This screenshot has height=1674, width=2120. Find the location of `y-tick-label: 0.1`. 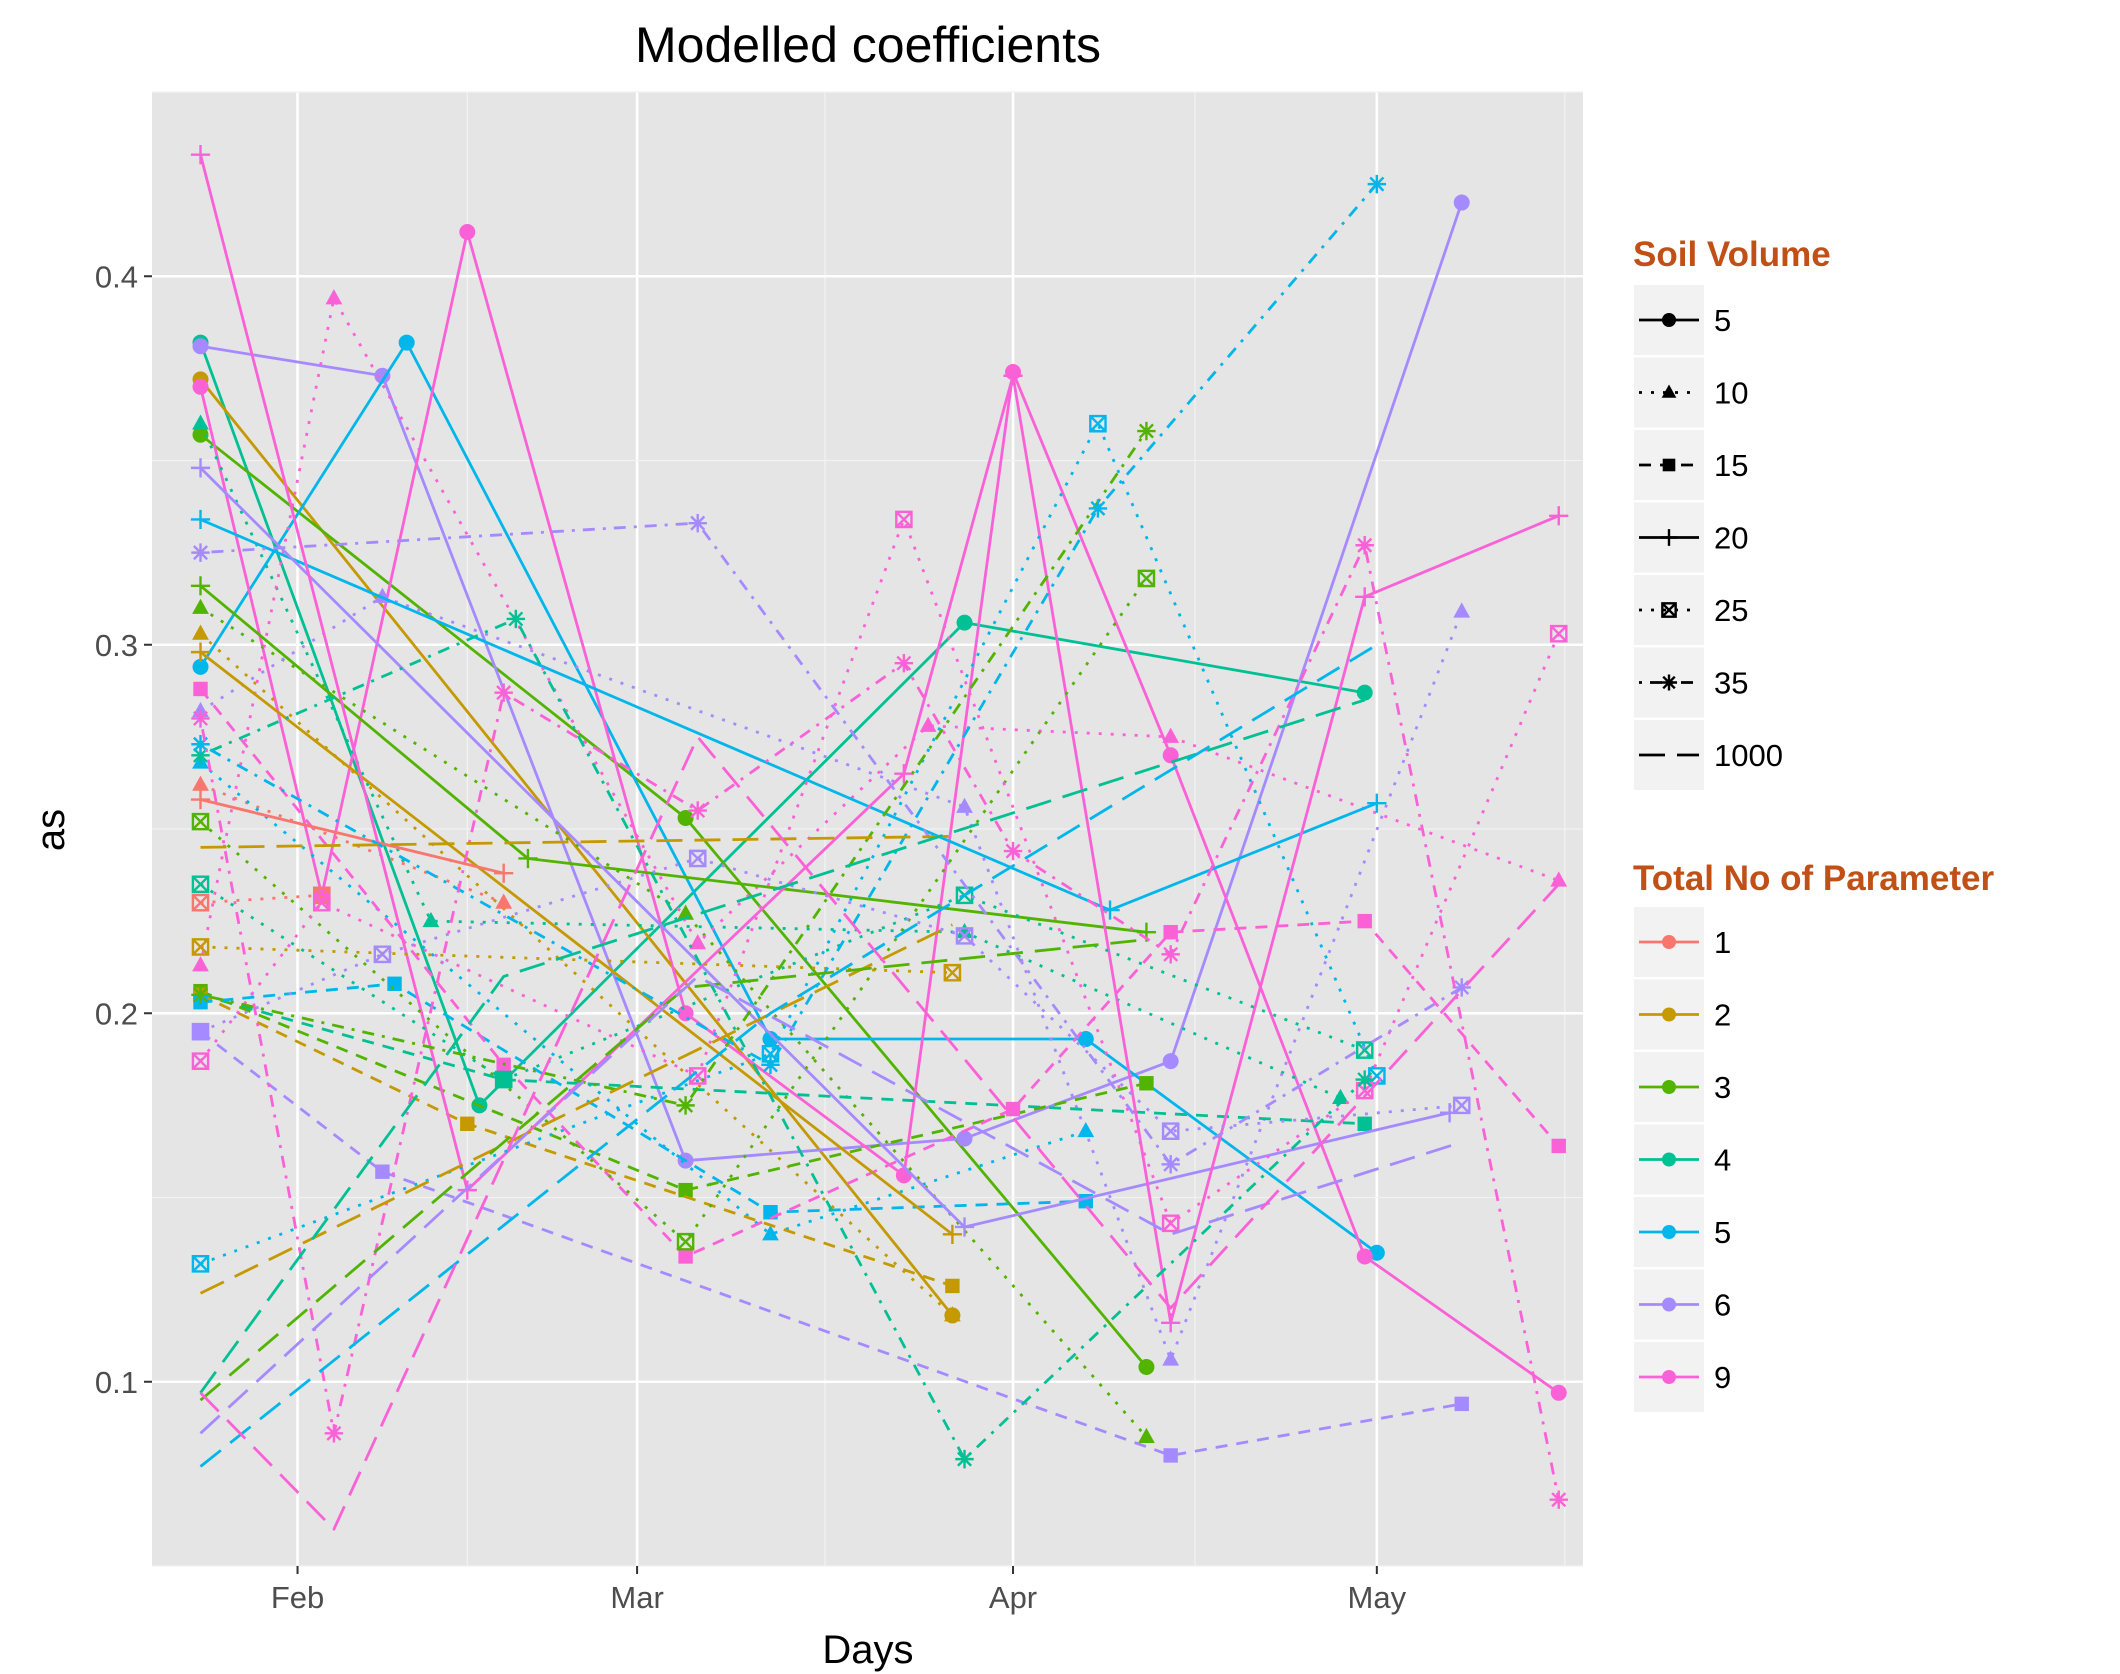

y-tick-label: 0.1 is located at coordinates (116, 1382).